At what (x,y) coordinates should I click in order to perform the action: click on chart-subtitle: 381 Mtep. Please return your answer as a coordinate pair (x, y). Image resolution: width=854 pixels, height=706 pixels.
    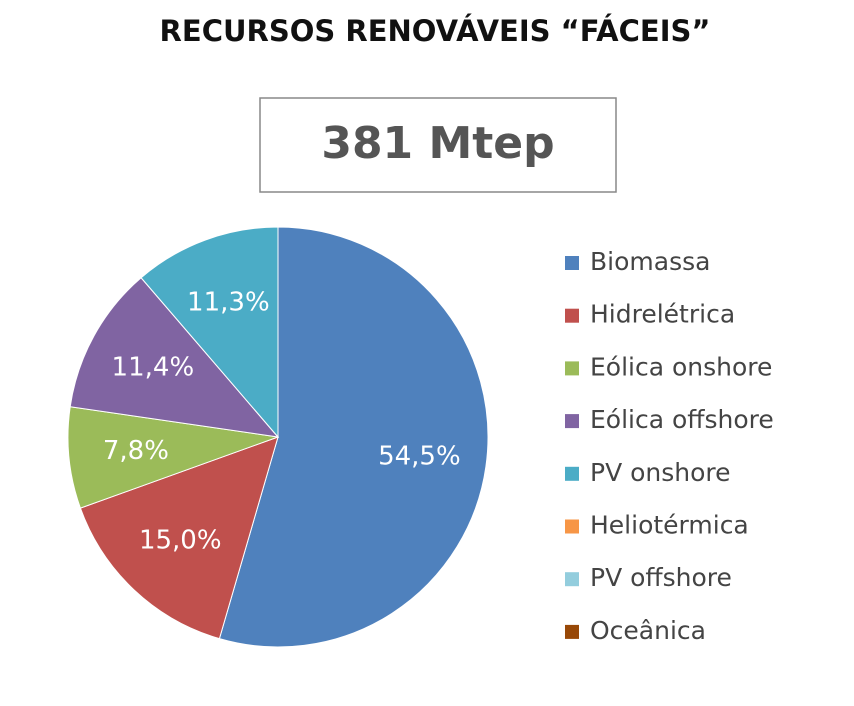
    Looking at the image, I should click on (437, 143).